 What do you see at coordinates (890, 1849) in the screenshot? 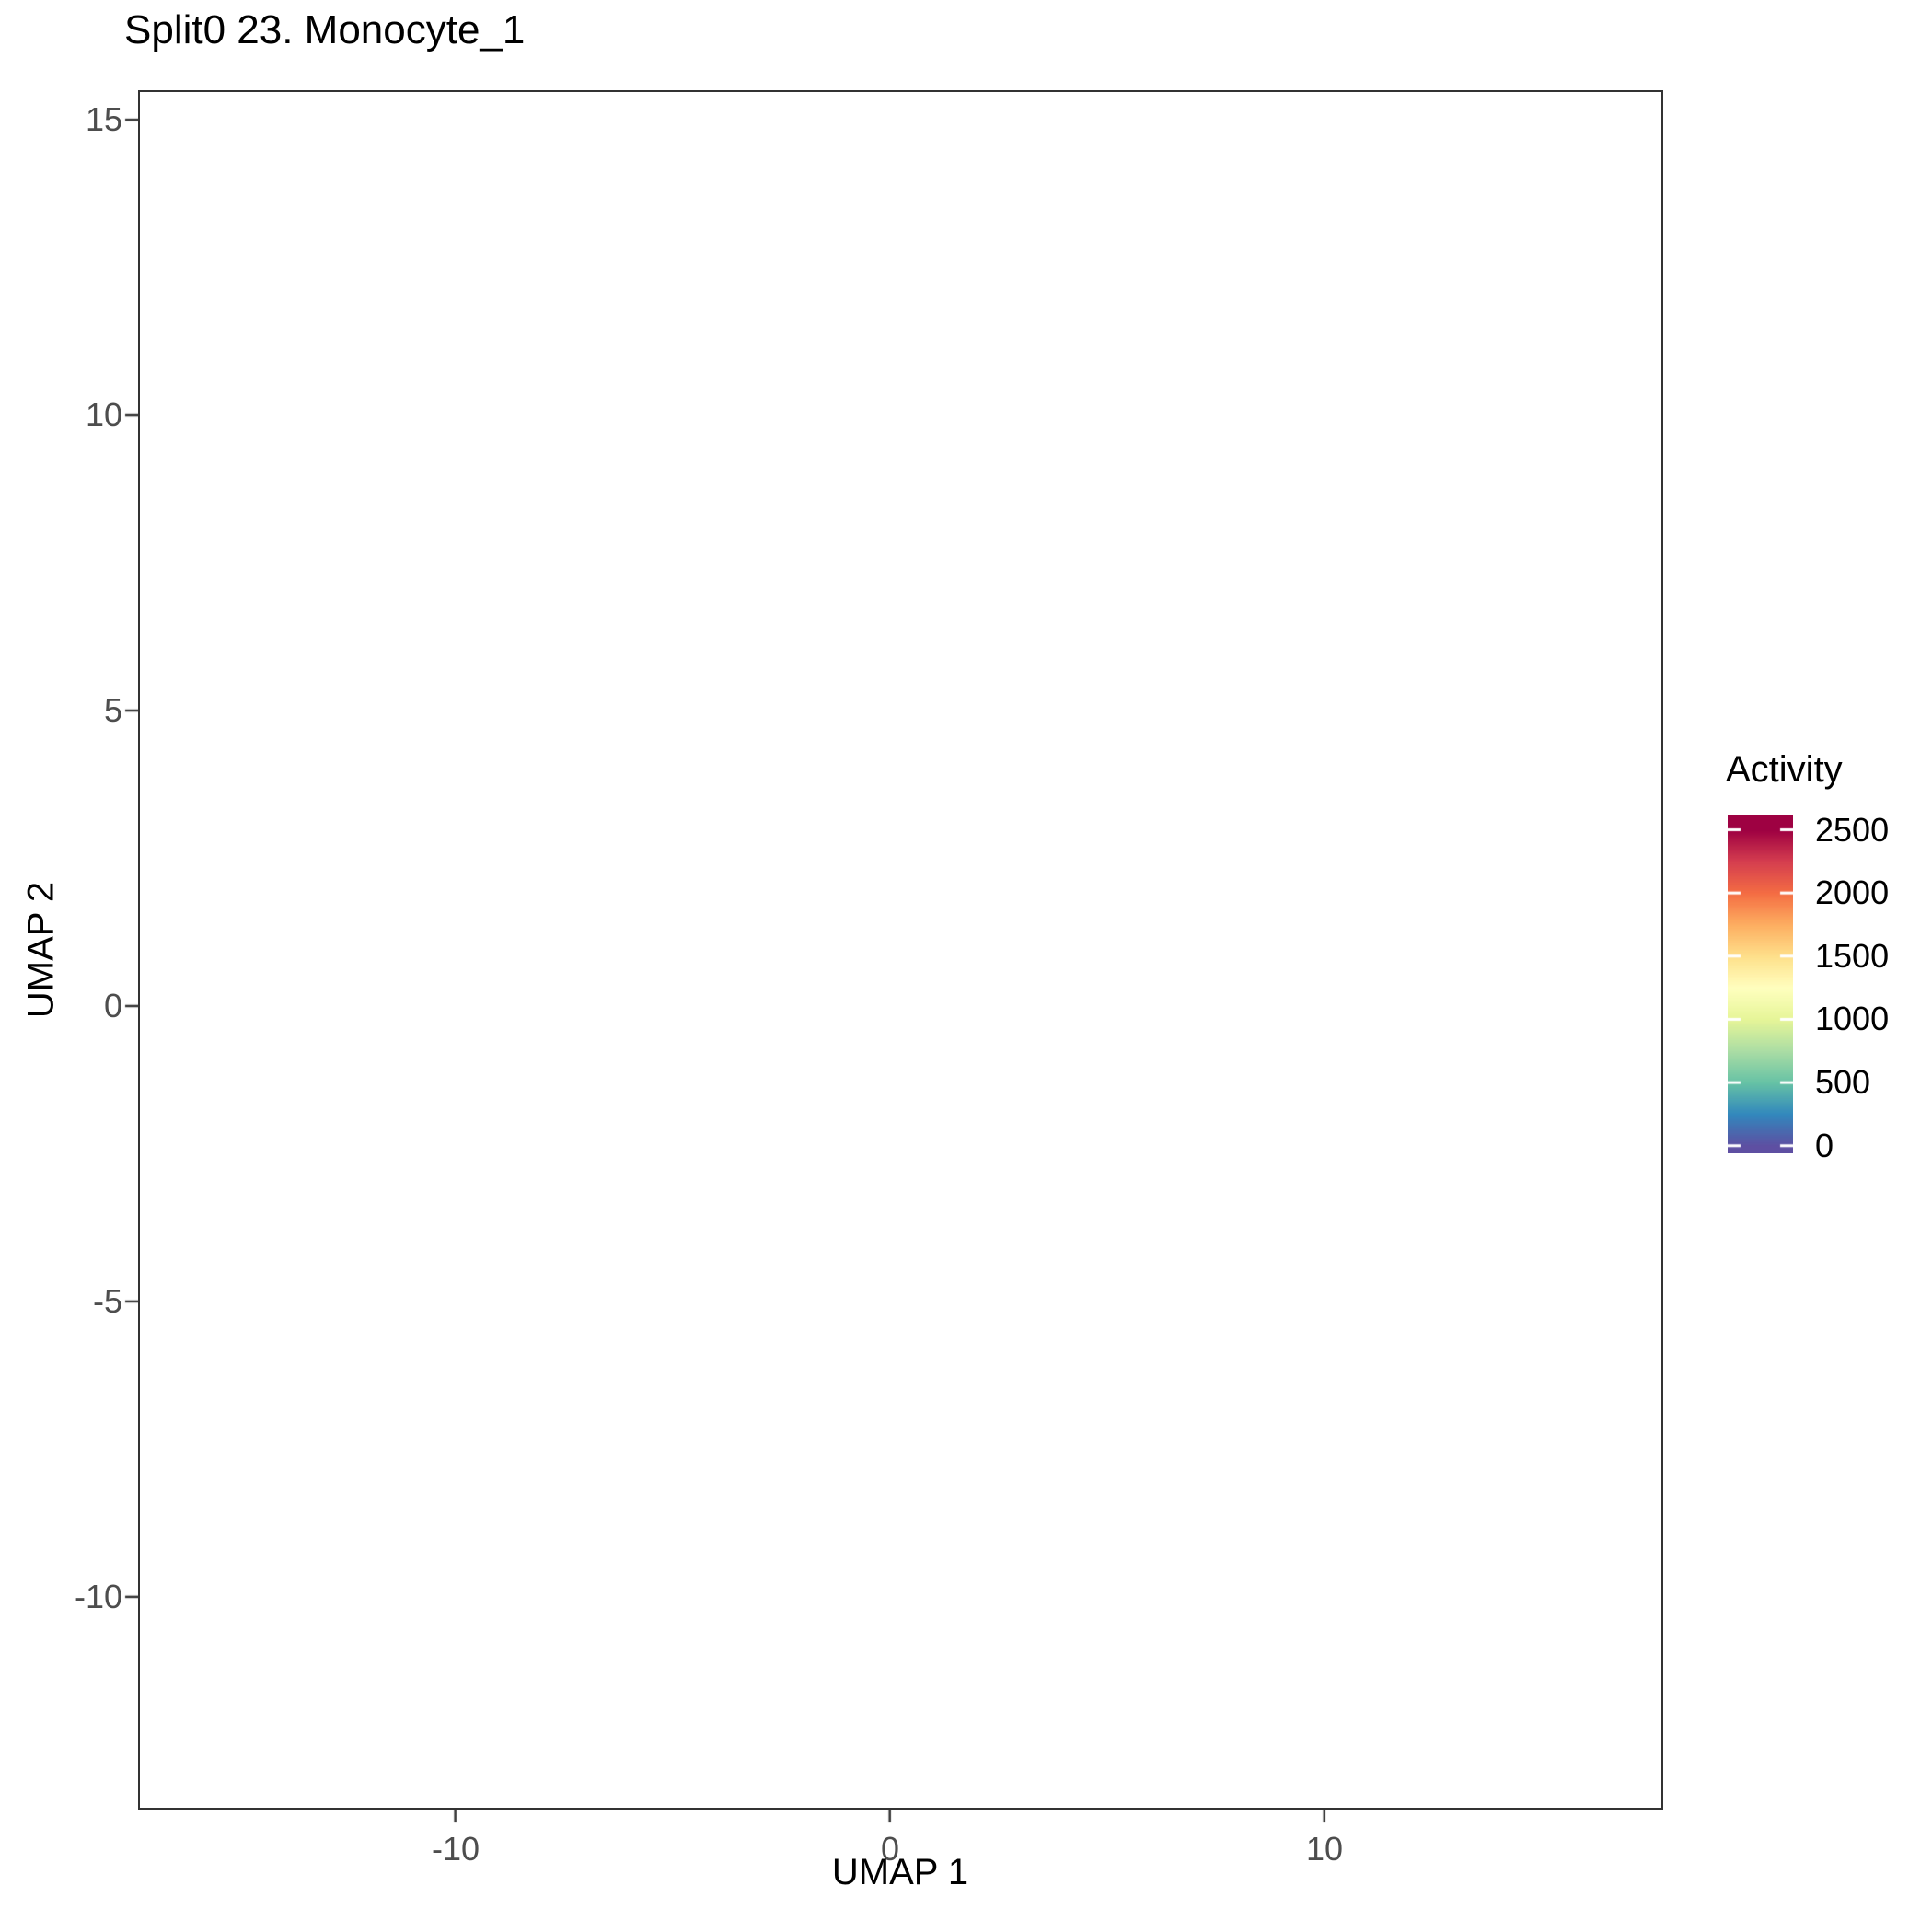
I see `x-tick-label-0: 0` at bounding box center [890, 1849].